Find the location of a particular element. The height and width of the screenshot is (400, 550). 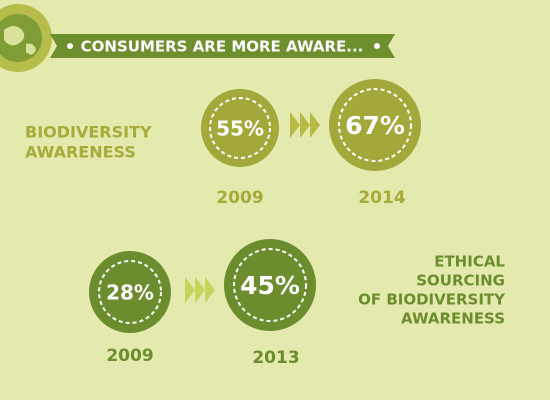

stat-value: 67% is located at coordinates (375, 125).